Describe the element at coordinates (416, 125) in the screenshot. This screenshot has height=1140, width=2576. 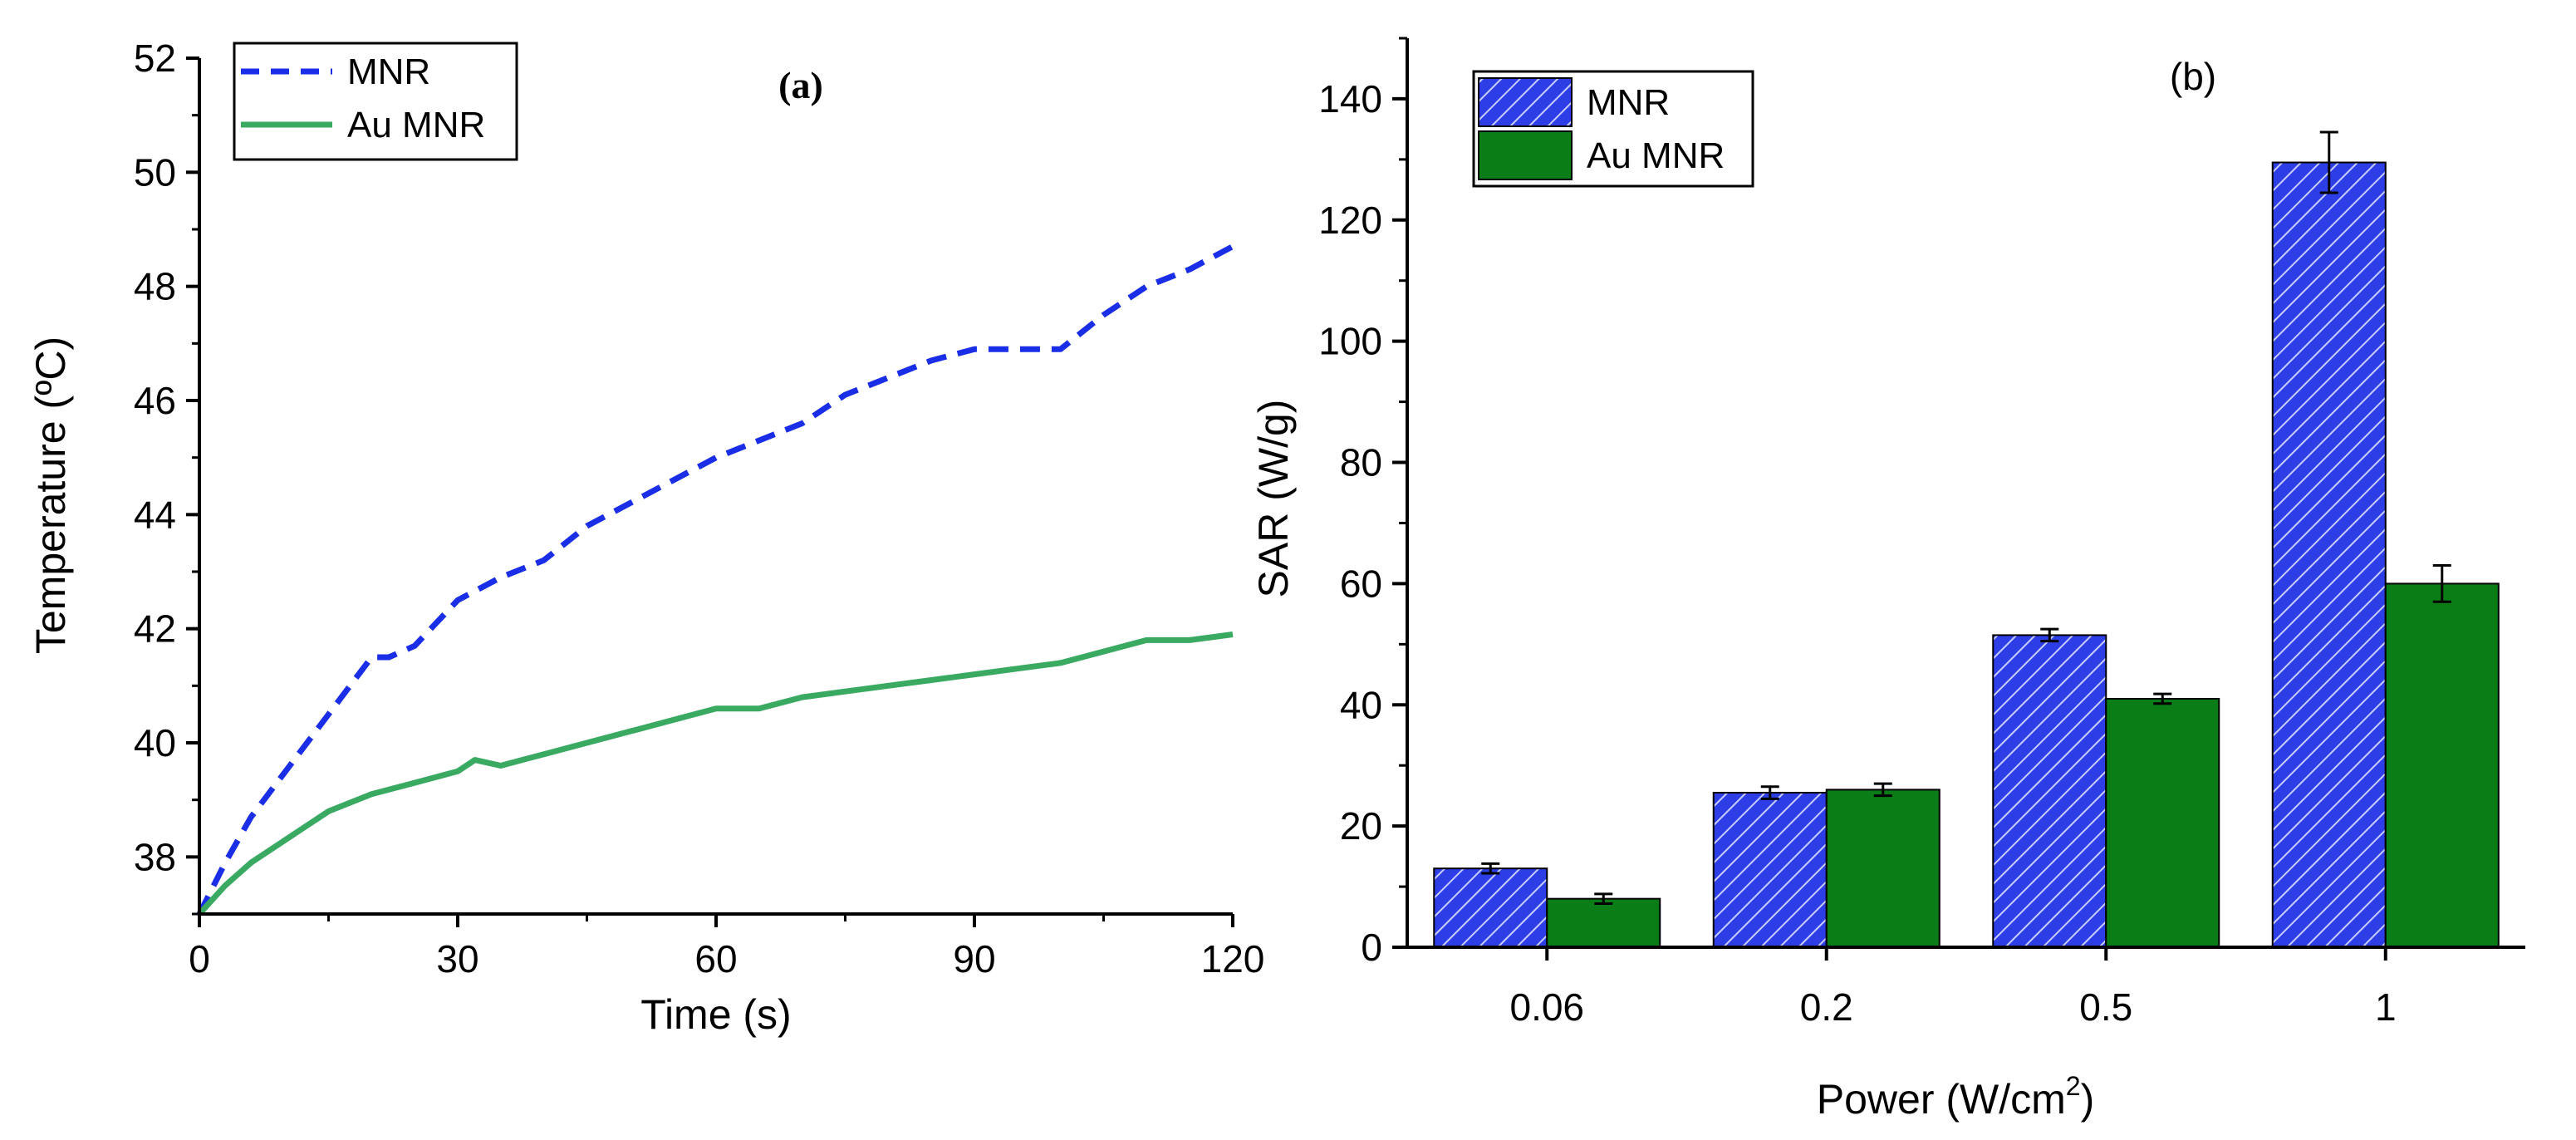
I see `legend-au-mnr-label: Au MNR` at that location.